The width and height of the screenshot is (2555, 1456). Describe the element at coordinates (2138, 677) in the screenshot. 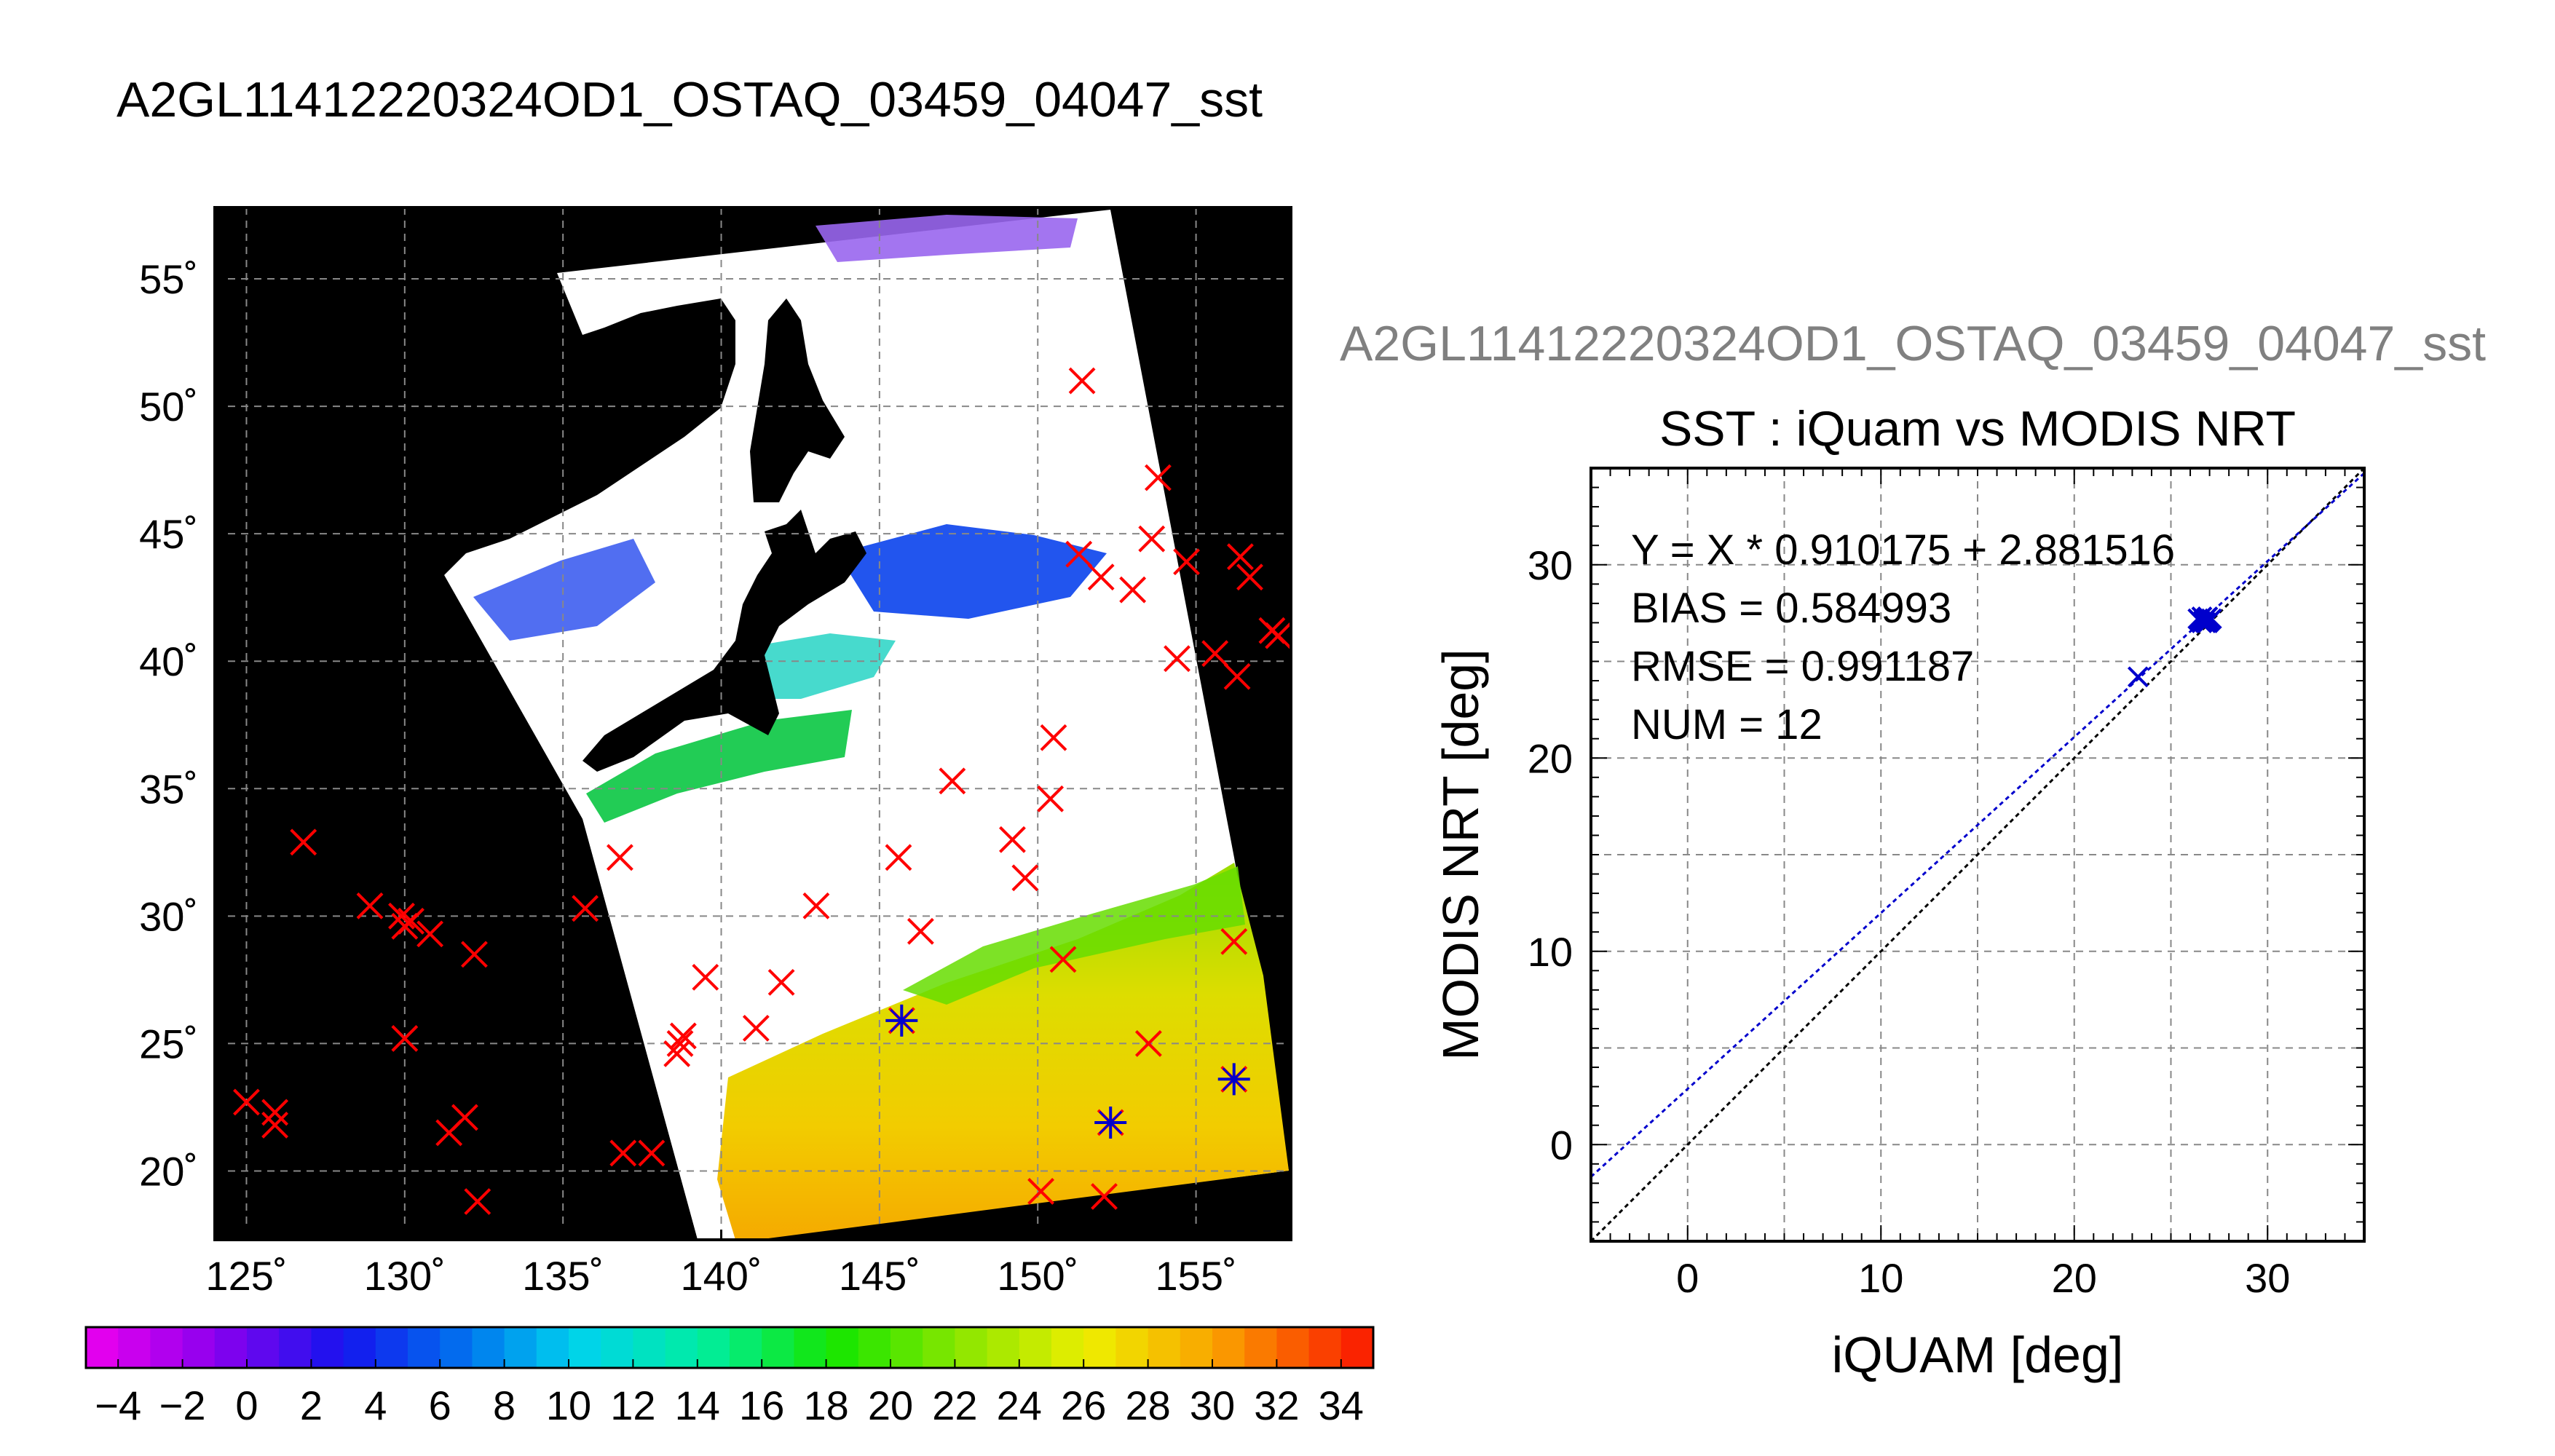

I see `scatter-point` at that location.